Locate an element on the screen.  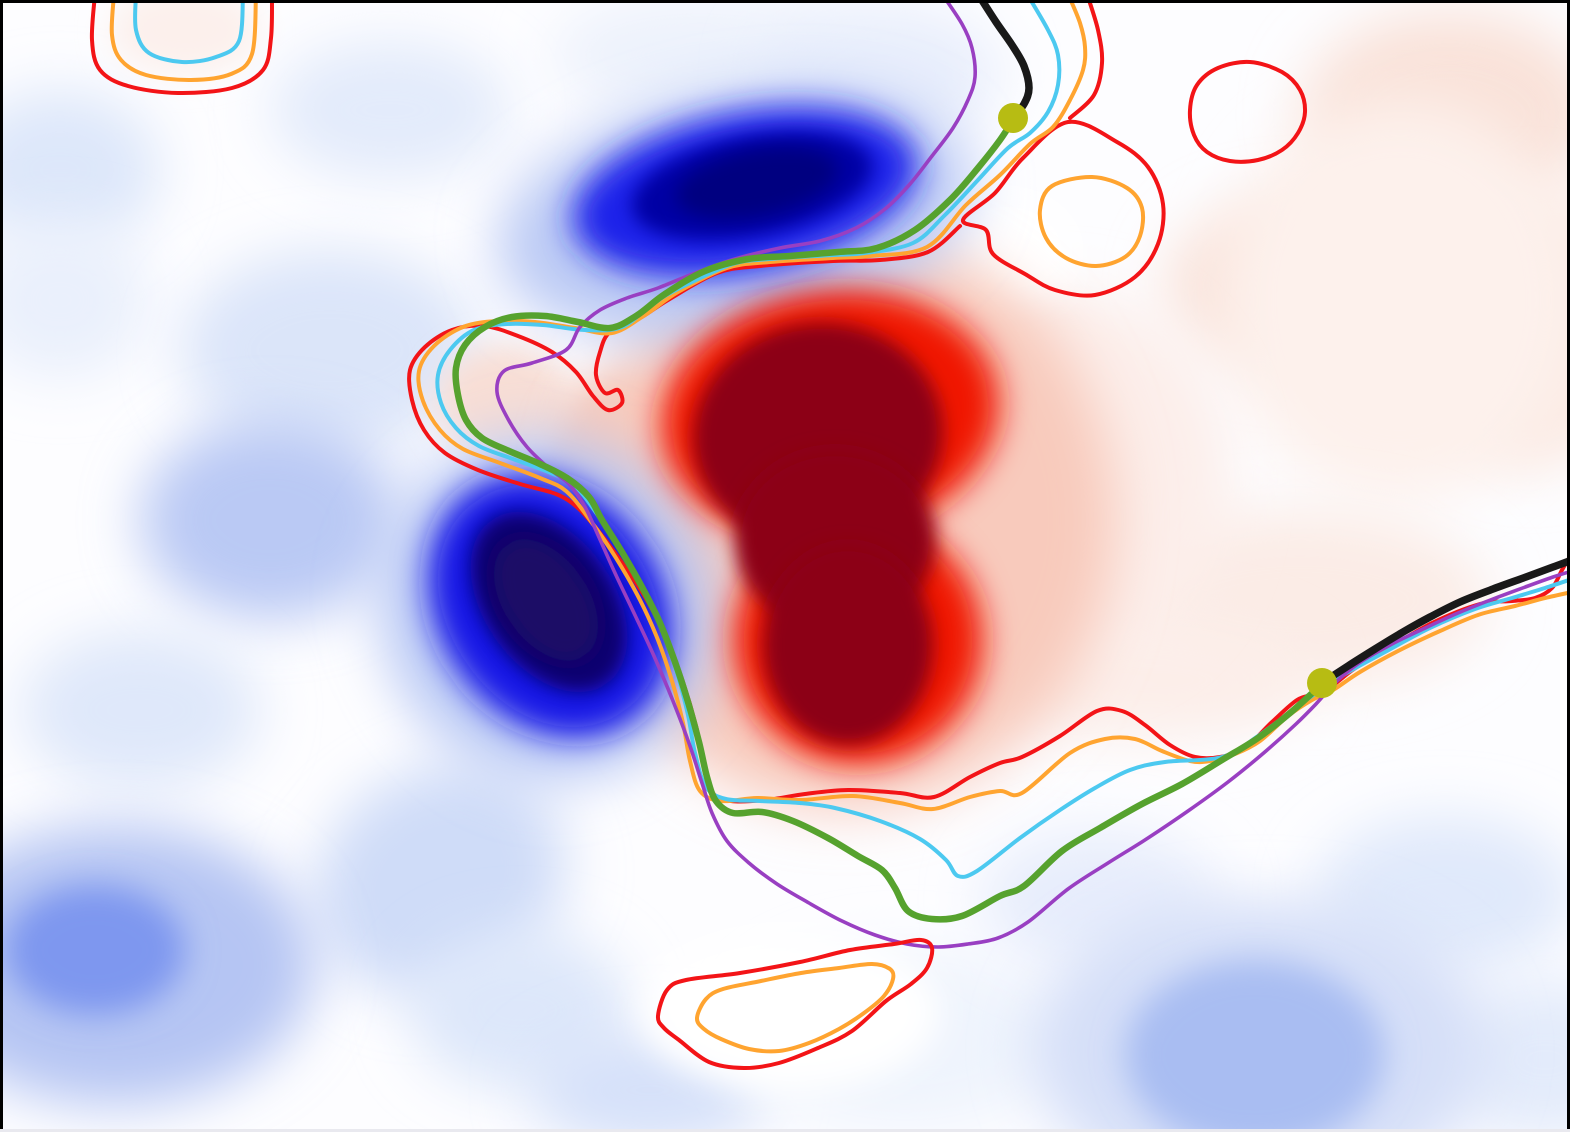
frame-top-edge is located at coordinates (785, 1).